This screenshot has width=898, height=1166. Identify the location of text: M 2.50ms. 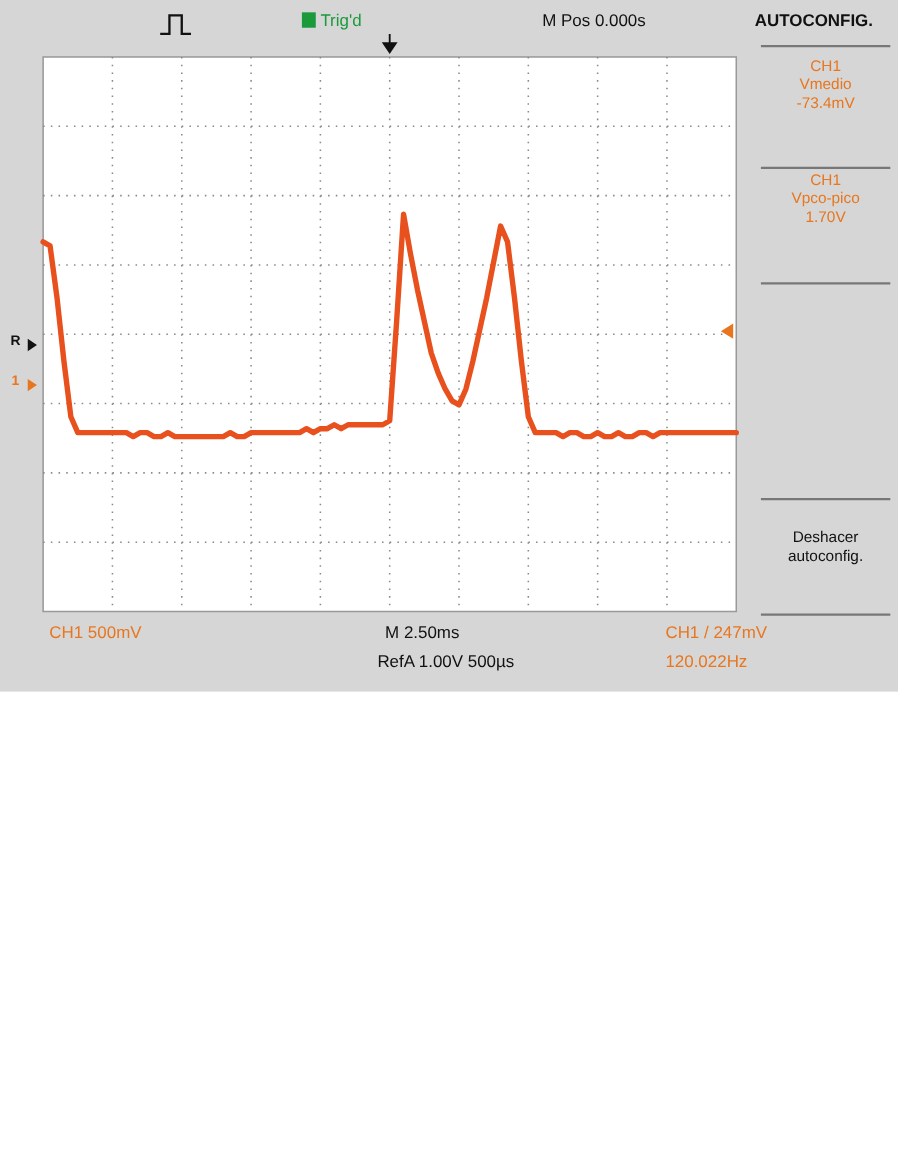
(422, 631).